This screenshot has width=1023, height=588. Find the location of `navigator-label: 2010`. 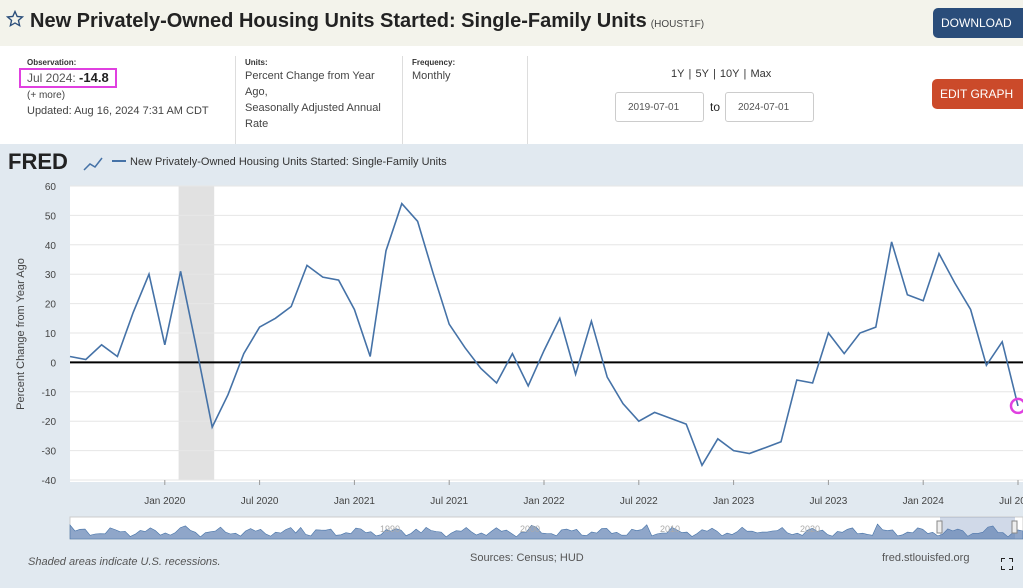

navigator-label: 2010 is located at coordinates (670, 529).